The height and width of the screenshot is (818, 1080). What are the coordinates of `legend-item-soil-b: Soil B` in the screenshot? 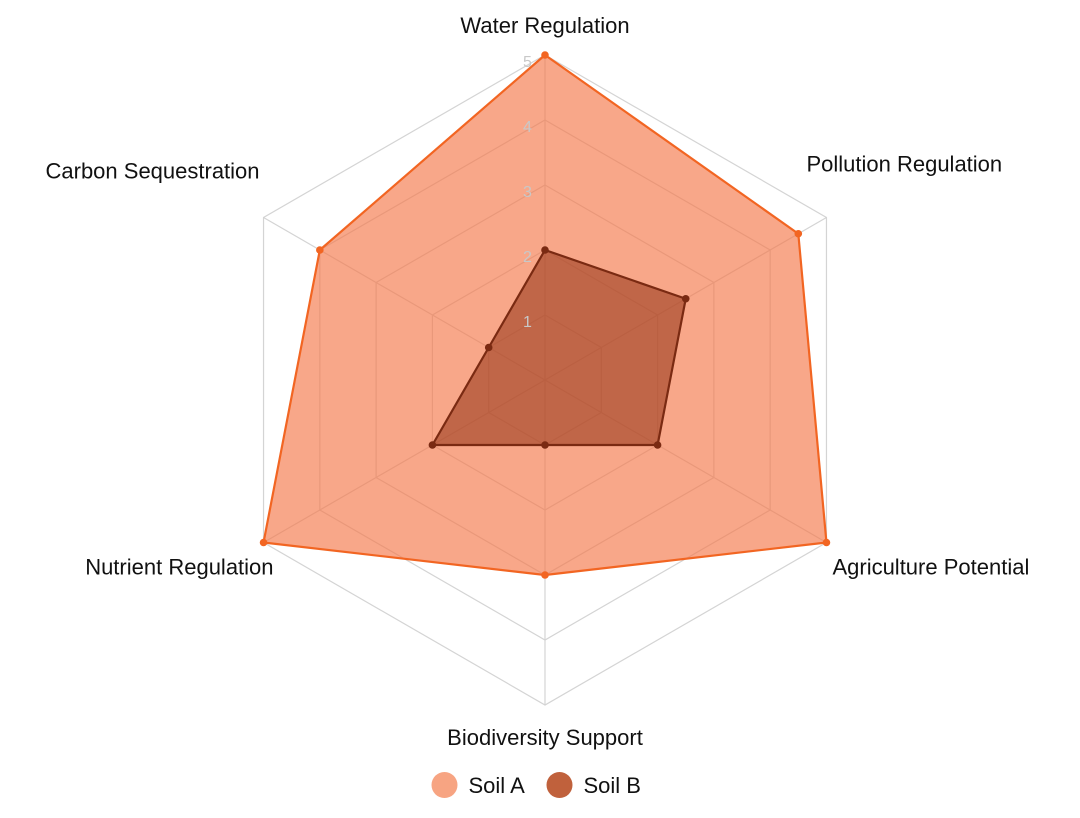 It's located at (593, 785).